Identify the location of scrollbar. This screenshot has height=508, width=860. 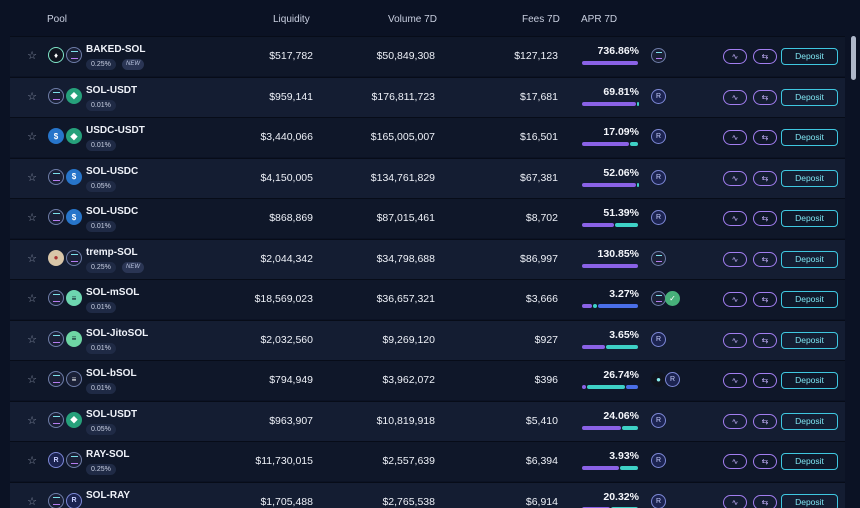
(853, 58).